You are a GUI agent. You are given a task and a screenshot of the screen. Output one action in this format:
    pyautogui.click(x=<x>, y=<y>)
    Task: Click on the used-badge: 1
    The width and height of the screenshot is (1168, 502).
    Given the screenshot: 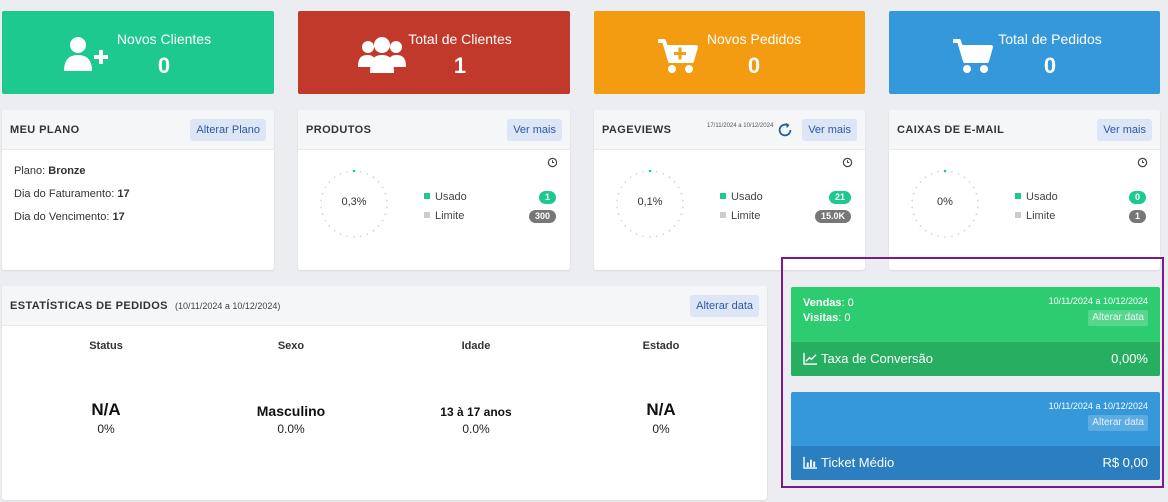 What is the action you would take?
    pyautogui.click(x=547, y=197)
    